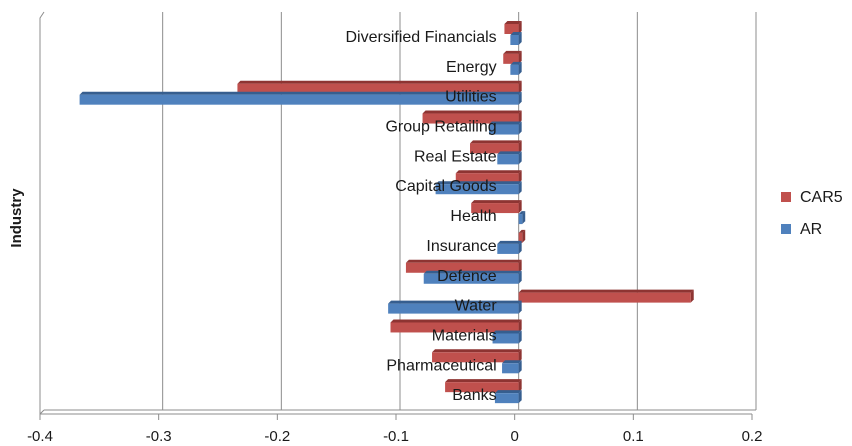 This screenshot has height=446, width=852. Describe the element at coordinates (471, 67) in the screenshot. I see `category-label: Energy` at that location.